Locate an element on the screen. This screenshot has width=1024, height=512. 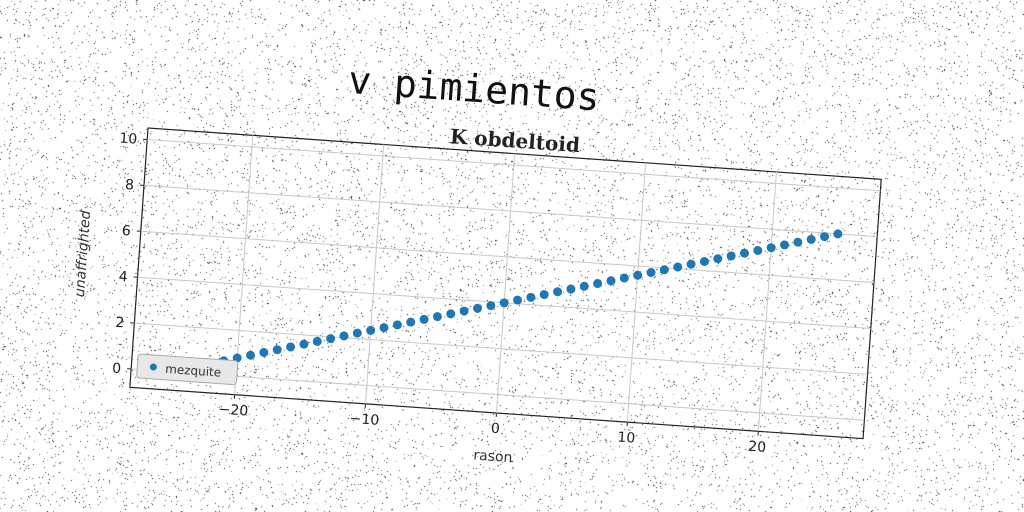
legend: mezquite is located at coordinates (187, 369).